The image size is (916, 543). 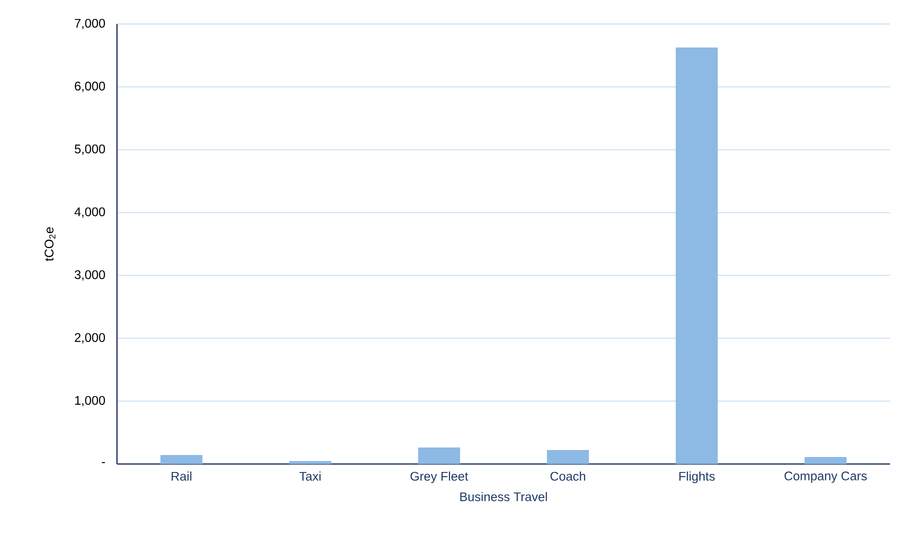 What do you see at coordinates (310, 476) in the screenshot?
I see `x-tick-label: Taxi` at bounding box center [310, 476].